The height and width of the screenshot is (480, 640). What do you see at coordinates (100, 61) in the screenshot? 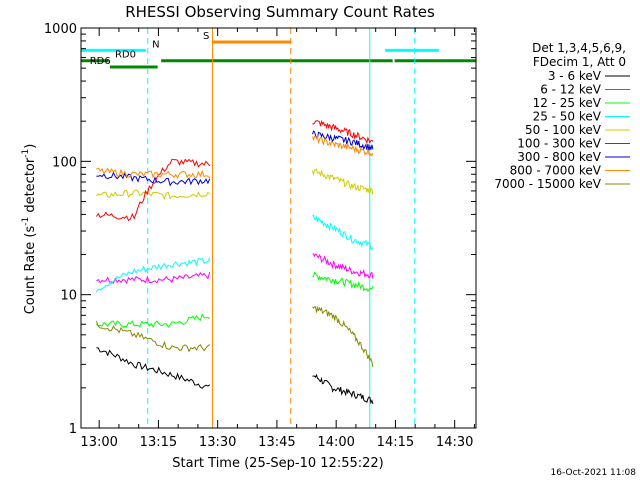
I see `flag-label-rd6: RD6` at bounding box center [100, 61].